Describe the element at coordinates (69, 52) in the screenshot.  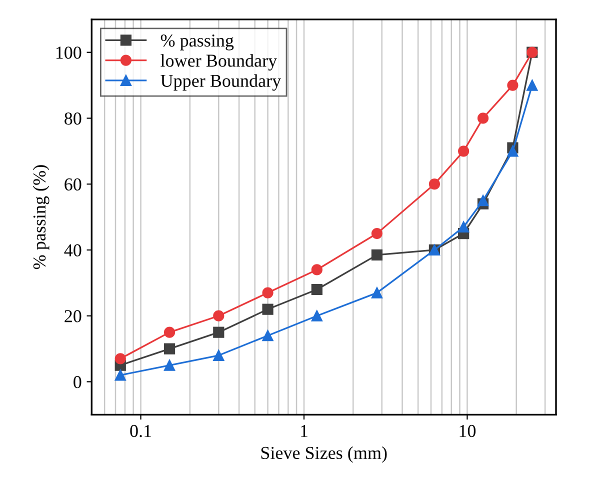
I see `y-tick-label: 100` at that location.